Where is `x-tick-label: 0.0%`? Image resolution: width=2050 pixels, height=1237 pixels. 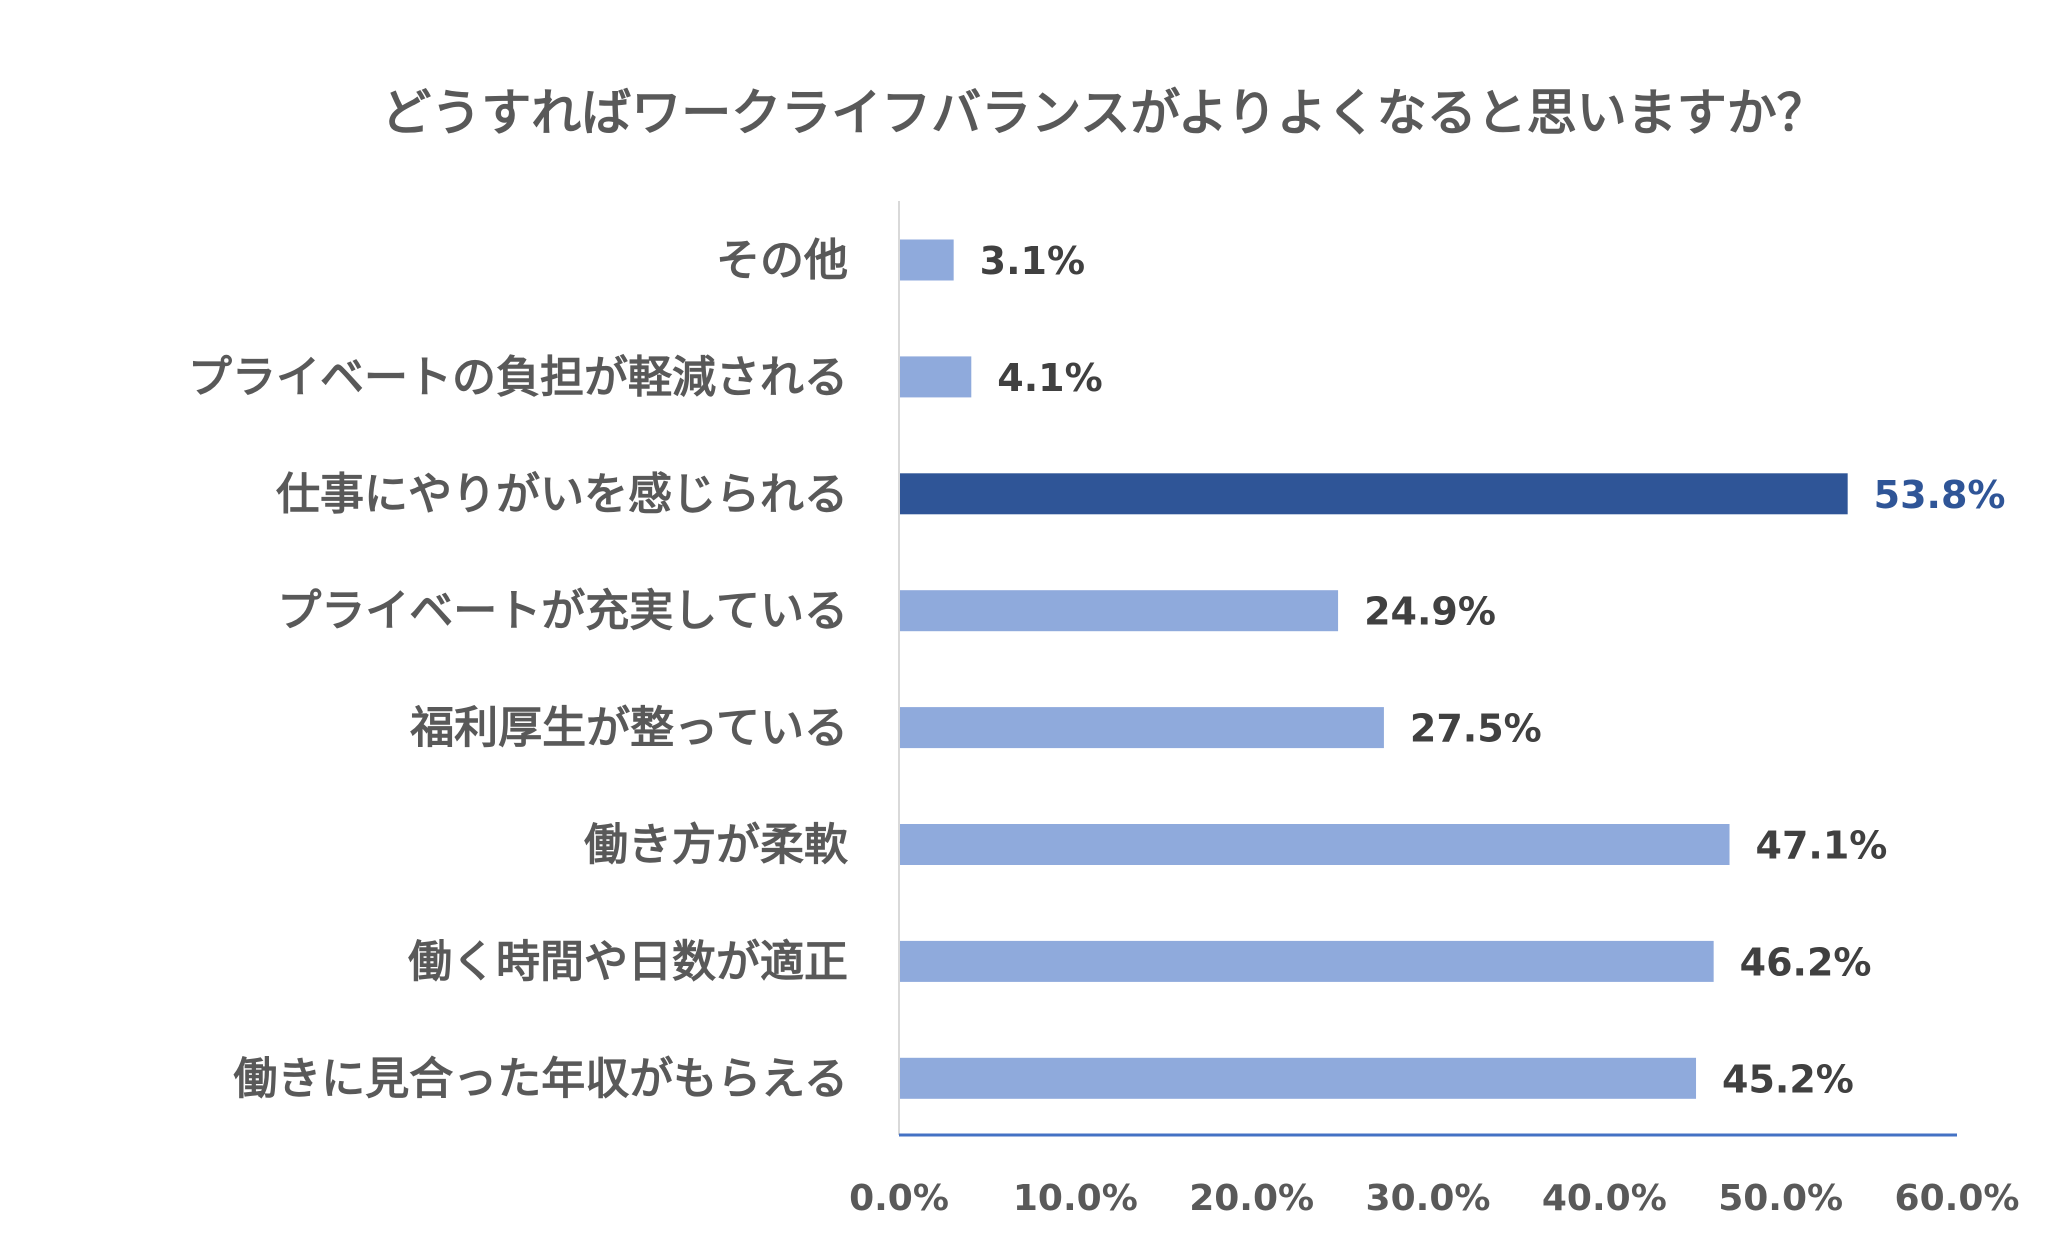 x-tick-label: 0.0% is located at coordinates (899, 1198).